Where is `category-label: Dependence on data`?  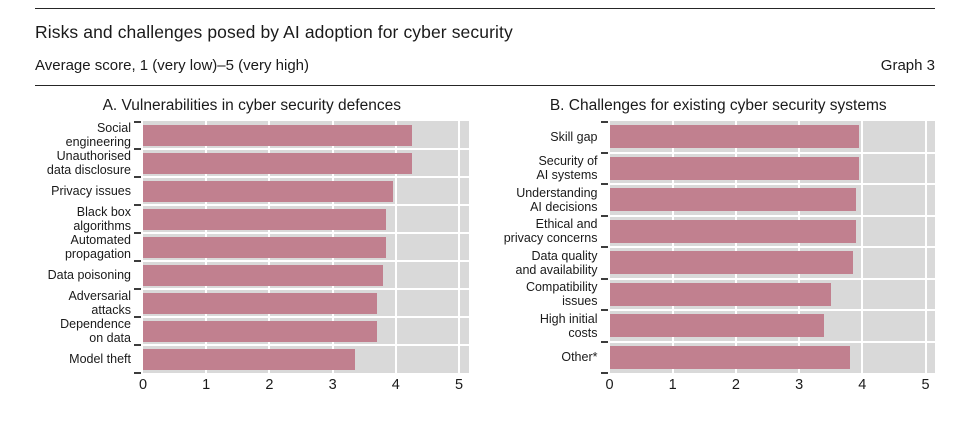 category-label: Dependence on data is located at coordinates (95, 331).